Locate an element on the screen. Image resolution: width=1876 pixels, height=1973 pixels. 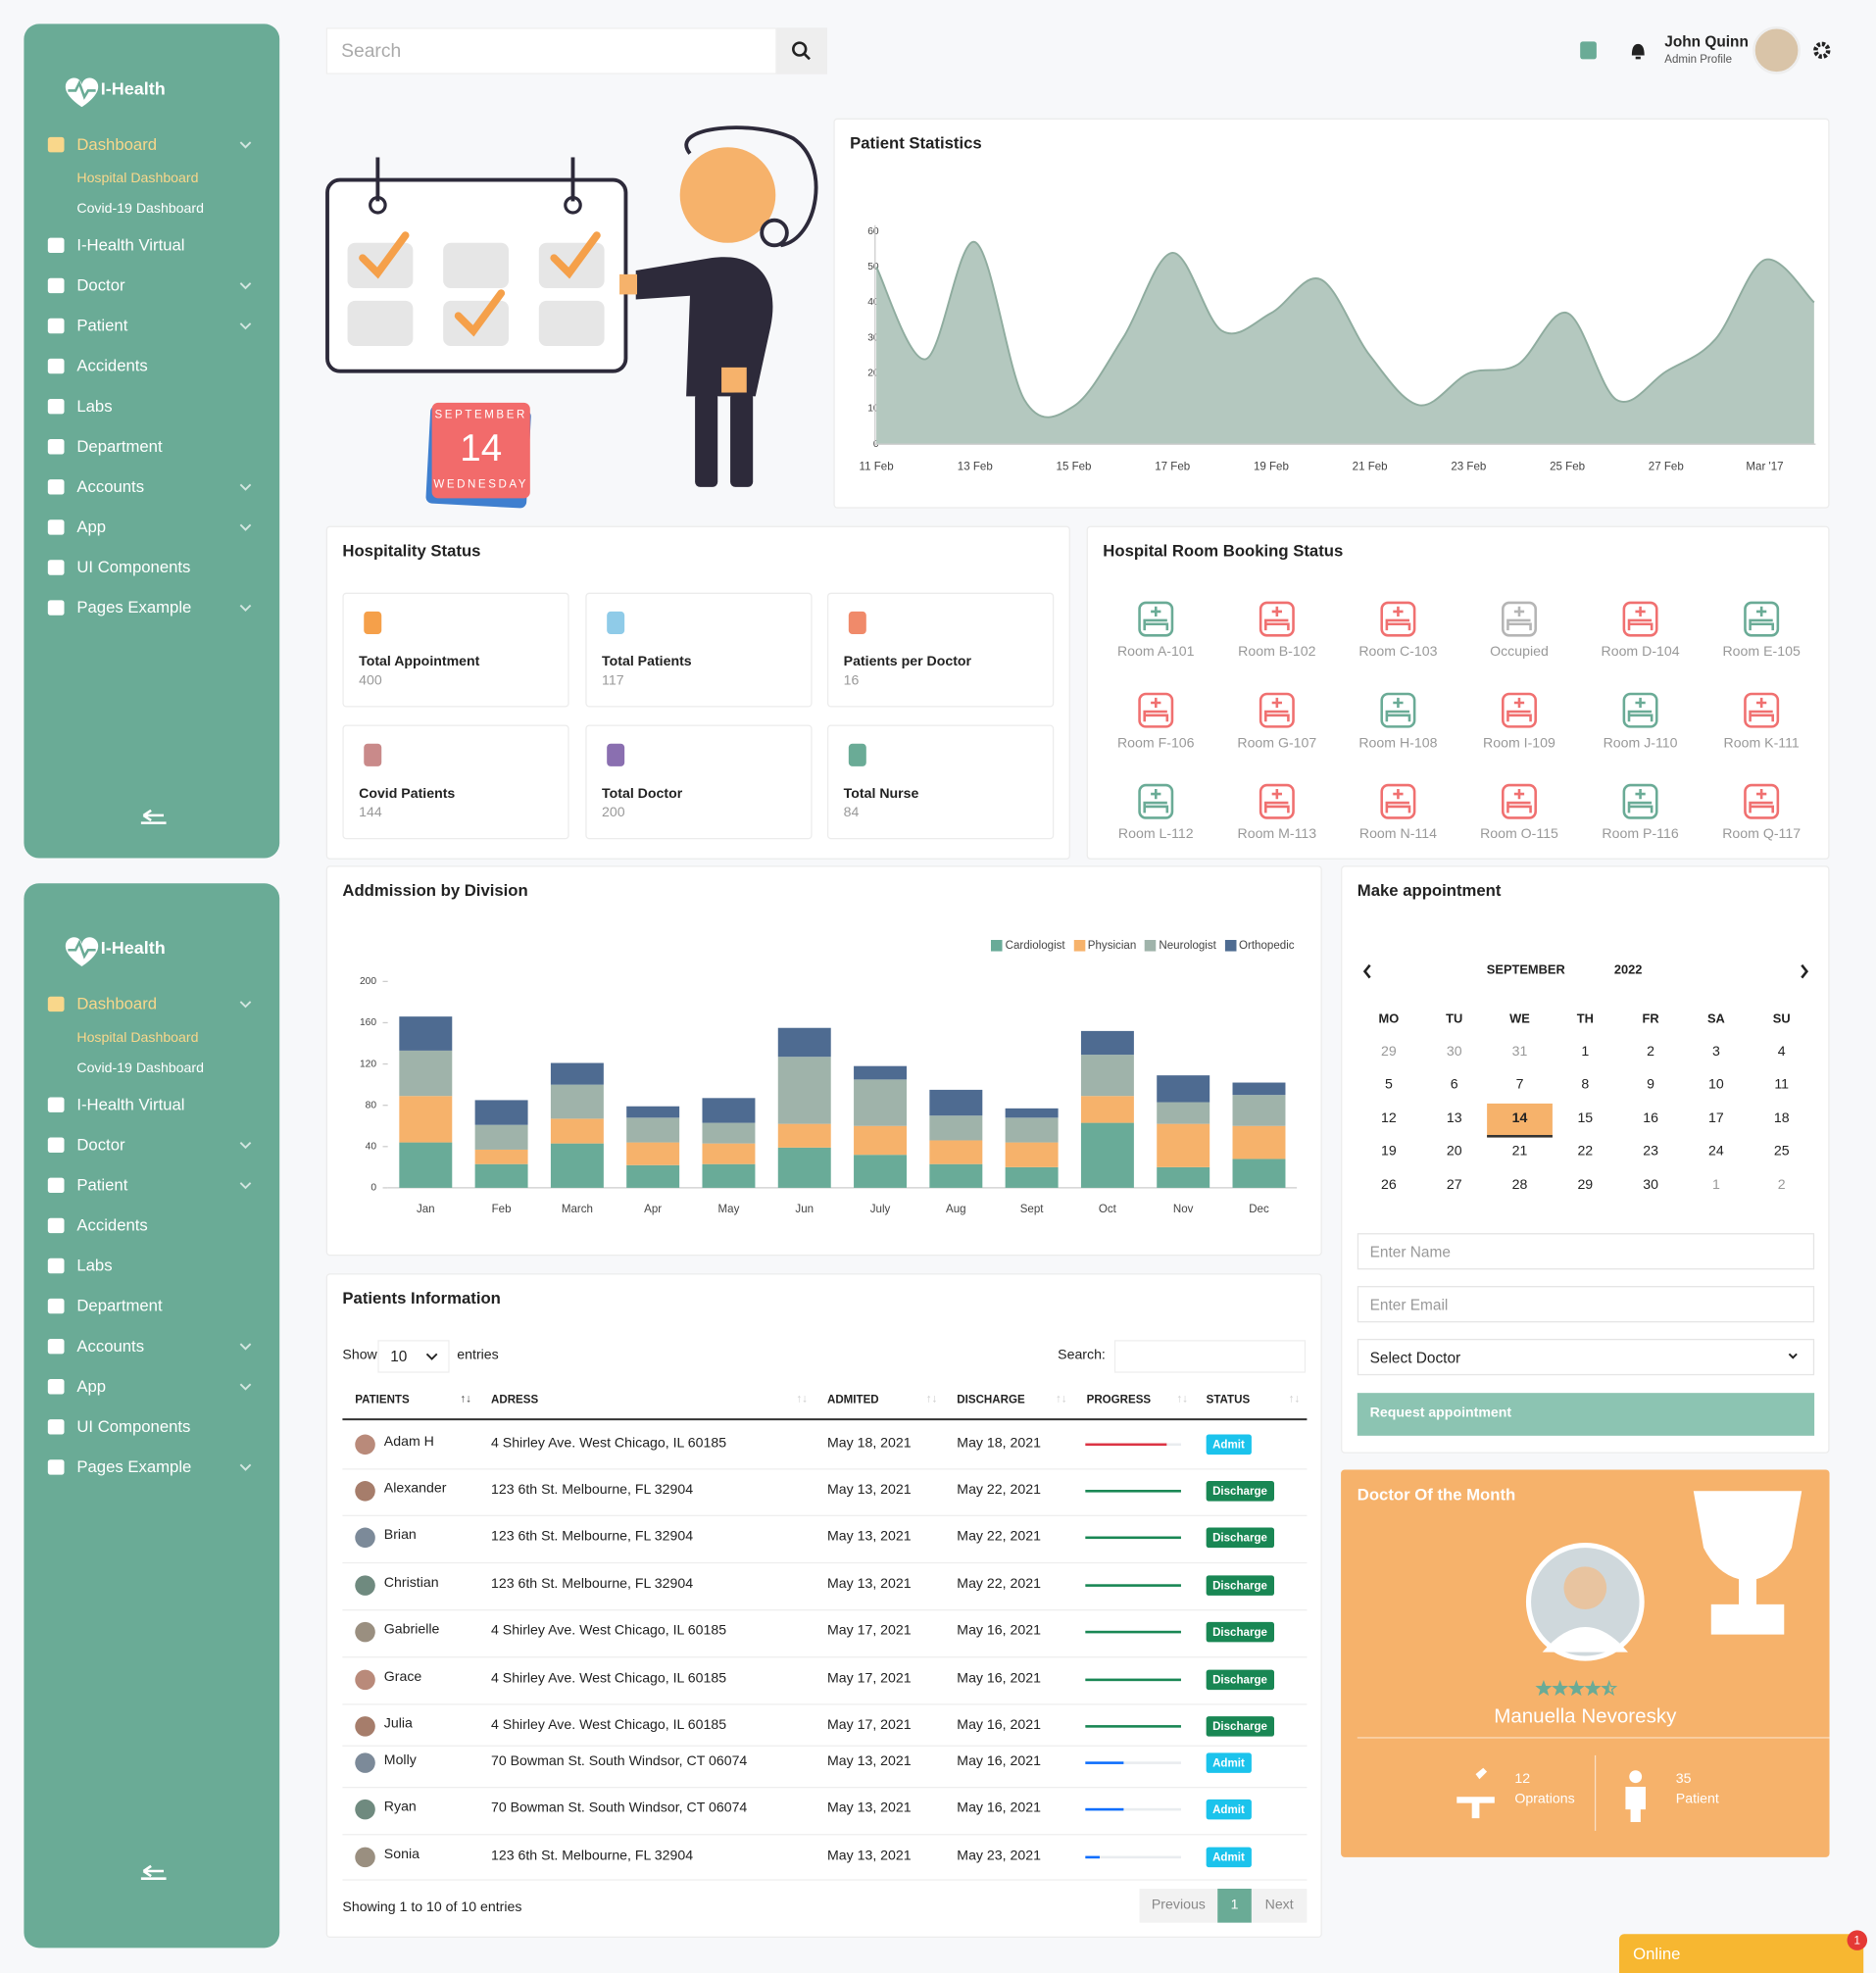
day: 23 is located at coordinates (1651, 1152).